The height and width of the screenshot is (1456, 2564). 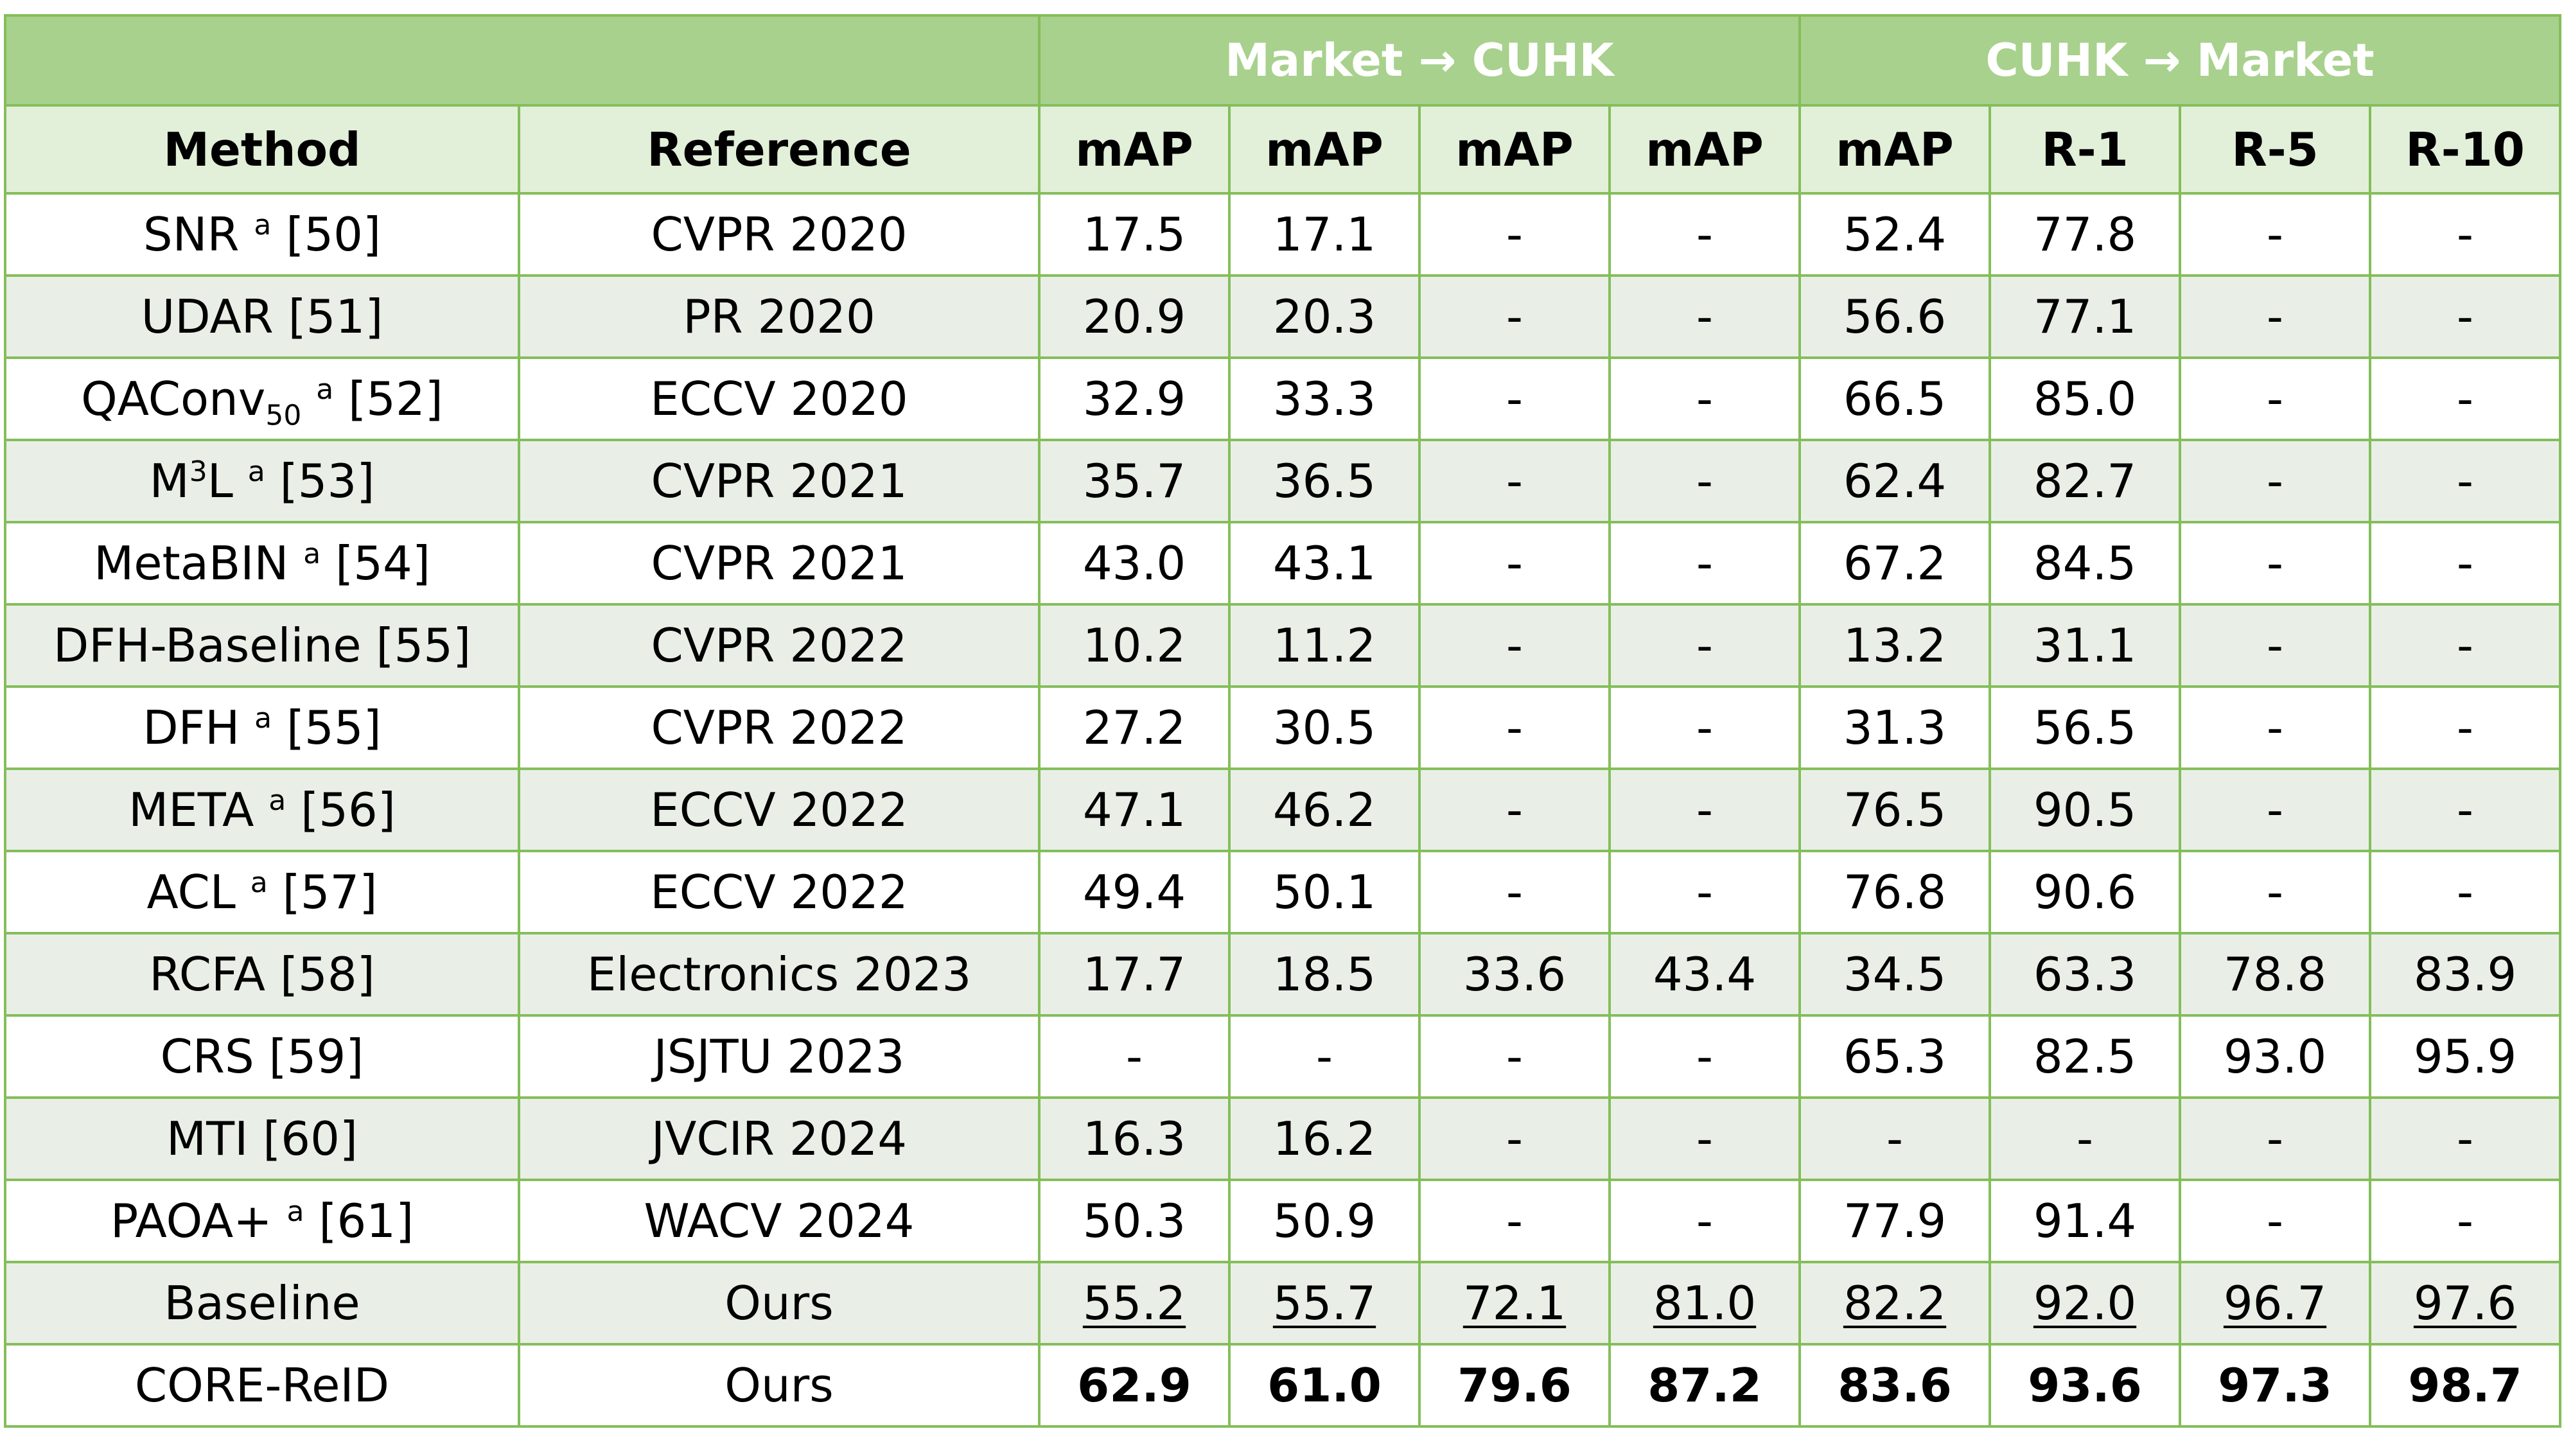 I want to click on value-cell: 97.3, so click(x=2275, y=1385).